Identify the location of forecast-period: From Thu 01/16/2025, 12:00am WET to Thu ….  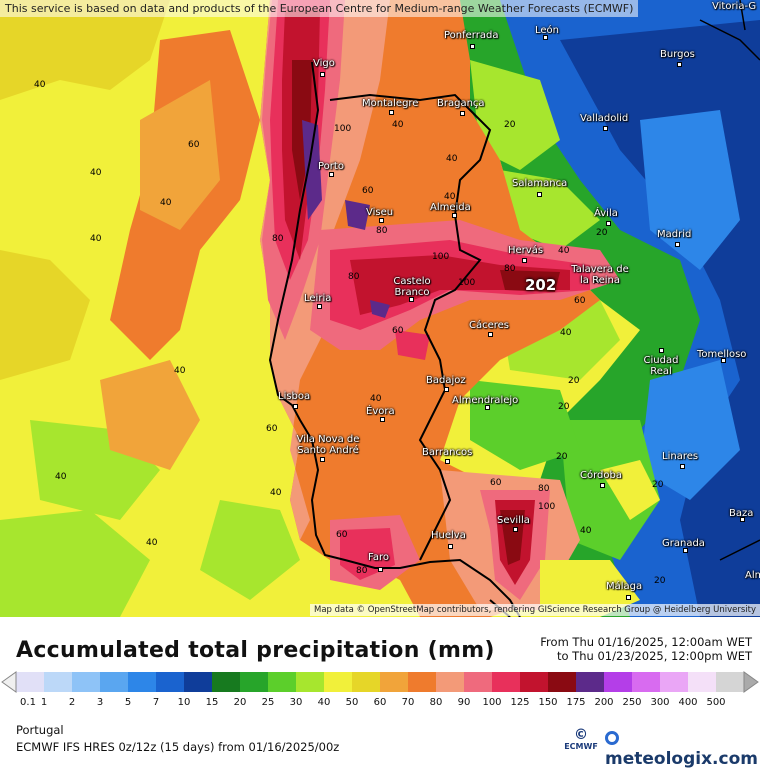
(646, 649).